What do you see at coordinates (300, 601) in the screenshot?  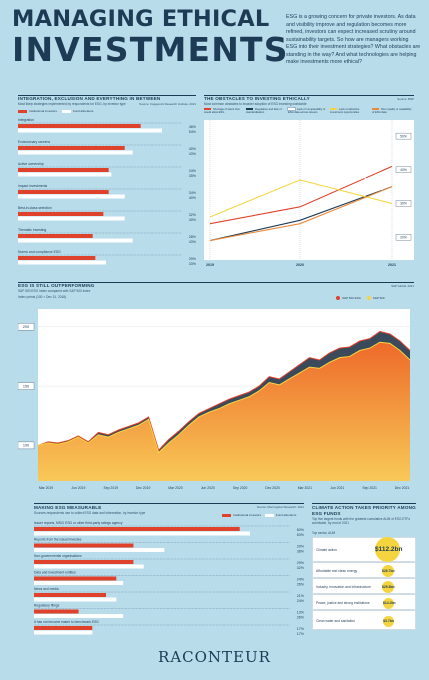 I see `value-label: 24%` at bounding box center [300, 601].